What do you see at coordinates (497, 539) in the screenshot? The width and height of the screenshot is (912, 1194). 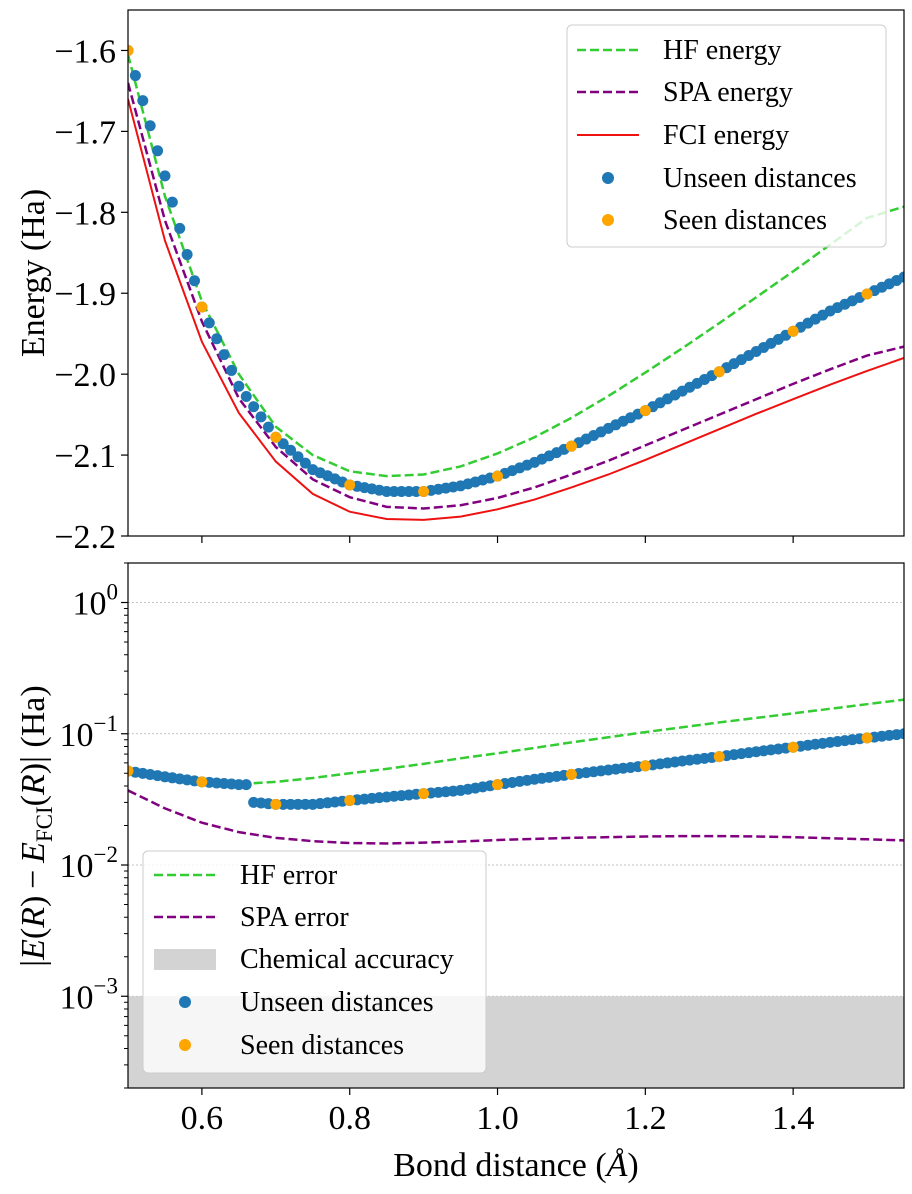 I see `energy-x-ticks` at bounding box center [497, 539].